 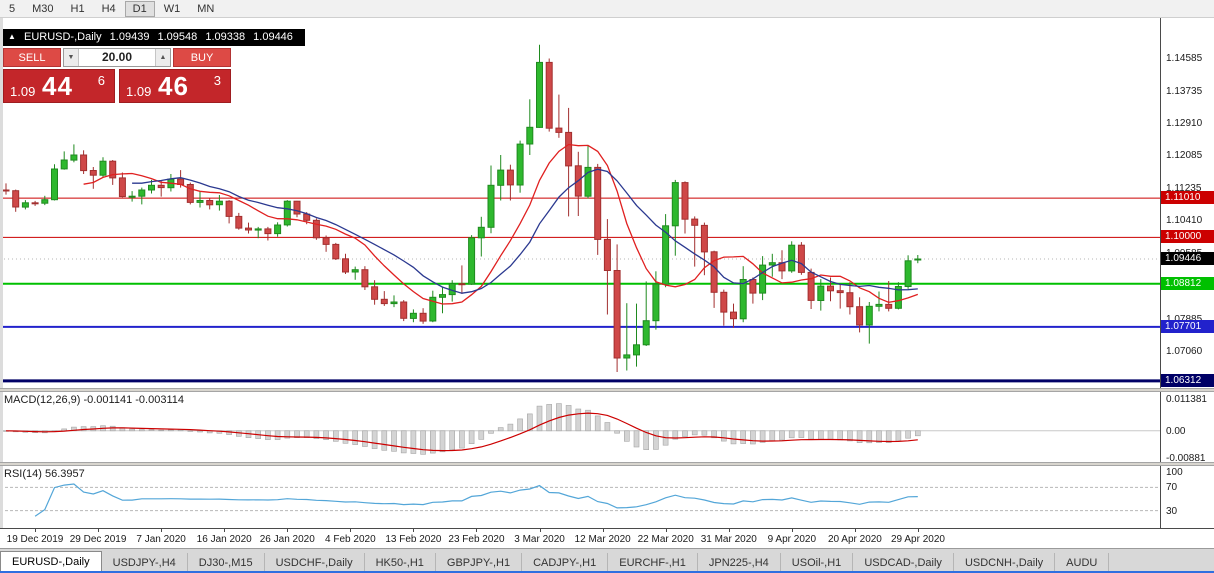 What do you see at coordinates (1, 273) in the screenshot?
I see `window-left-border` at bounding box center [1, 273].